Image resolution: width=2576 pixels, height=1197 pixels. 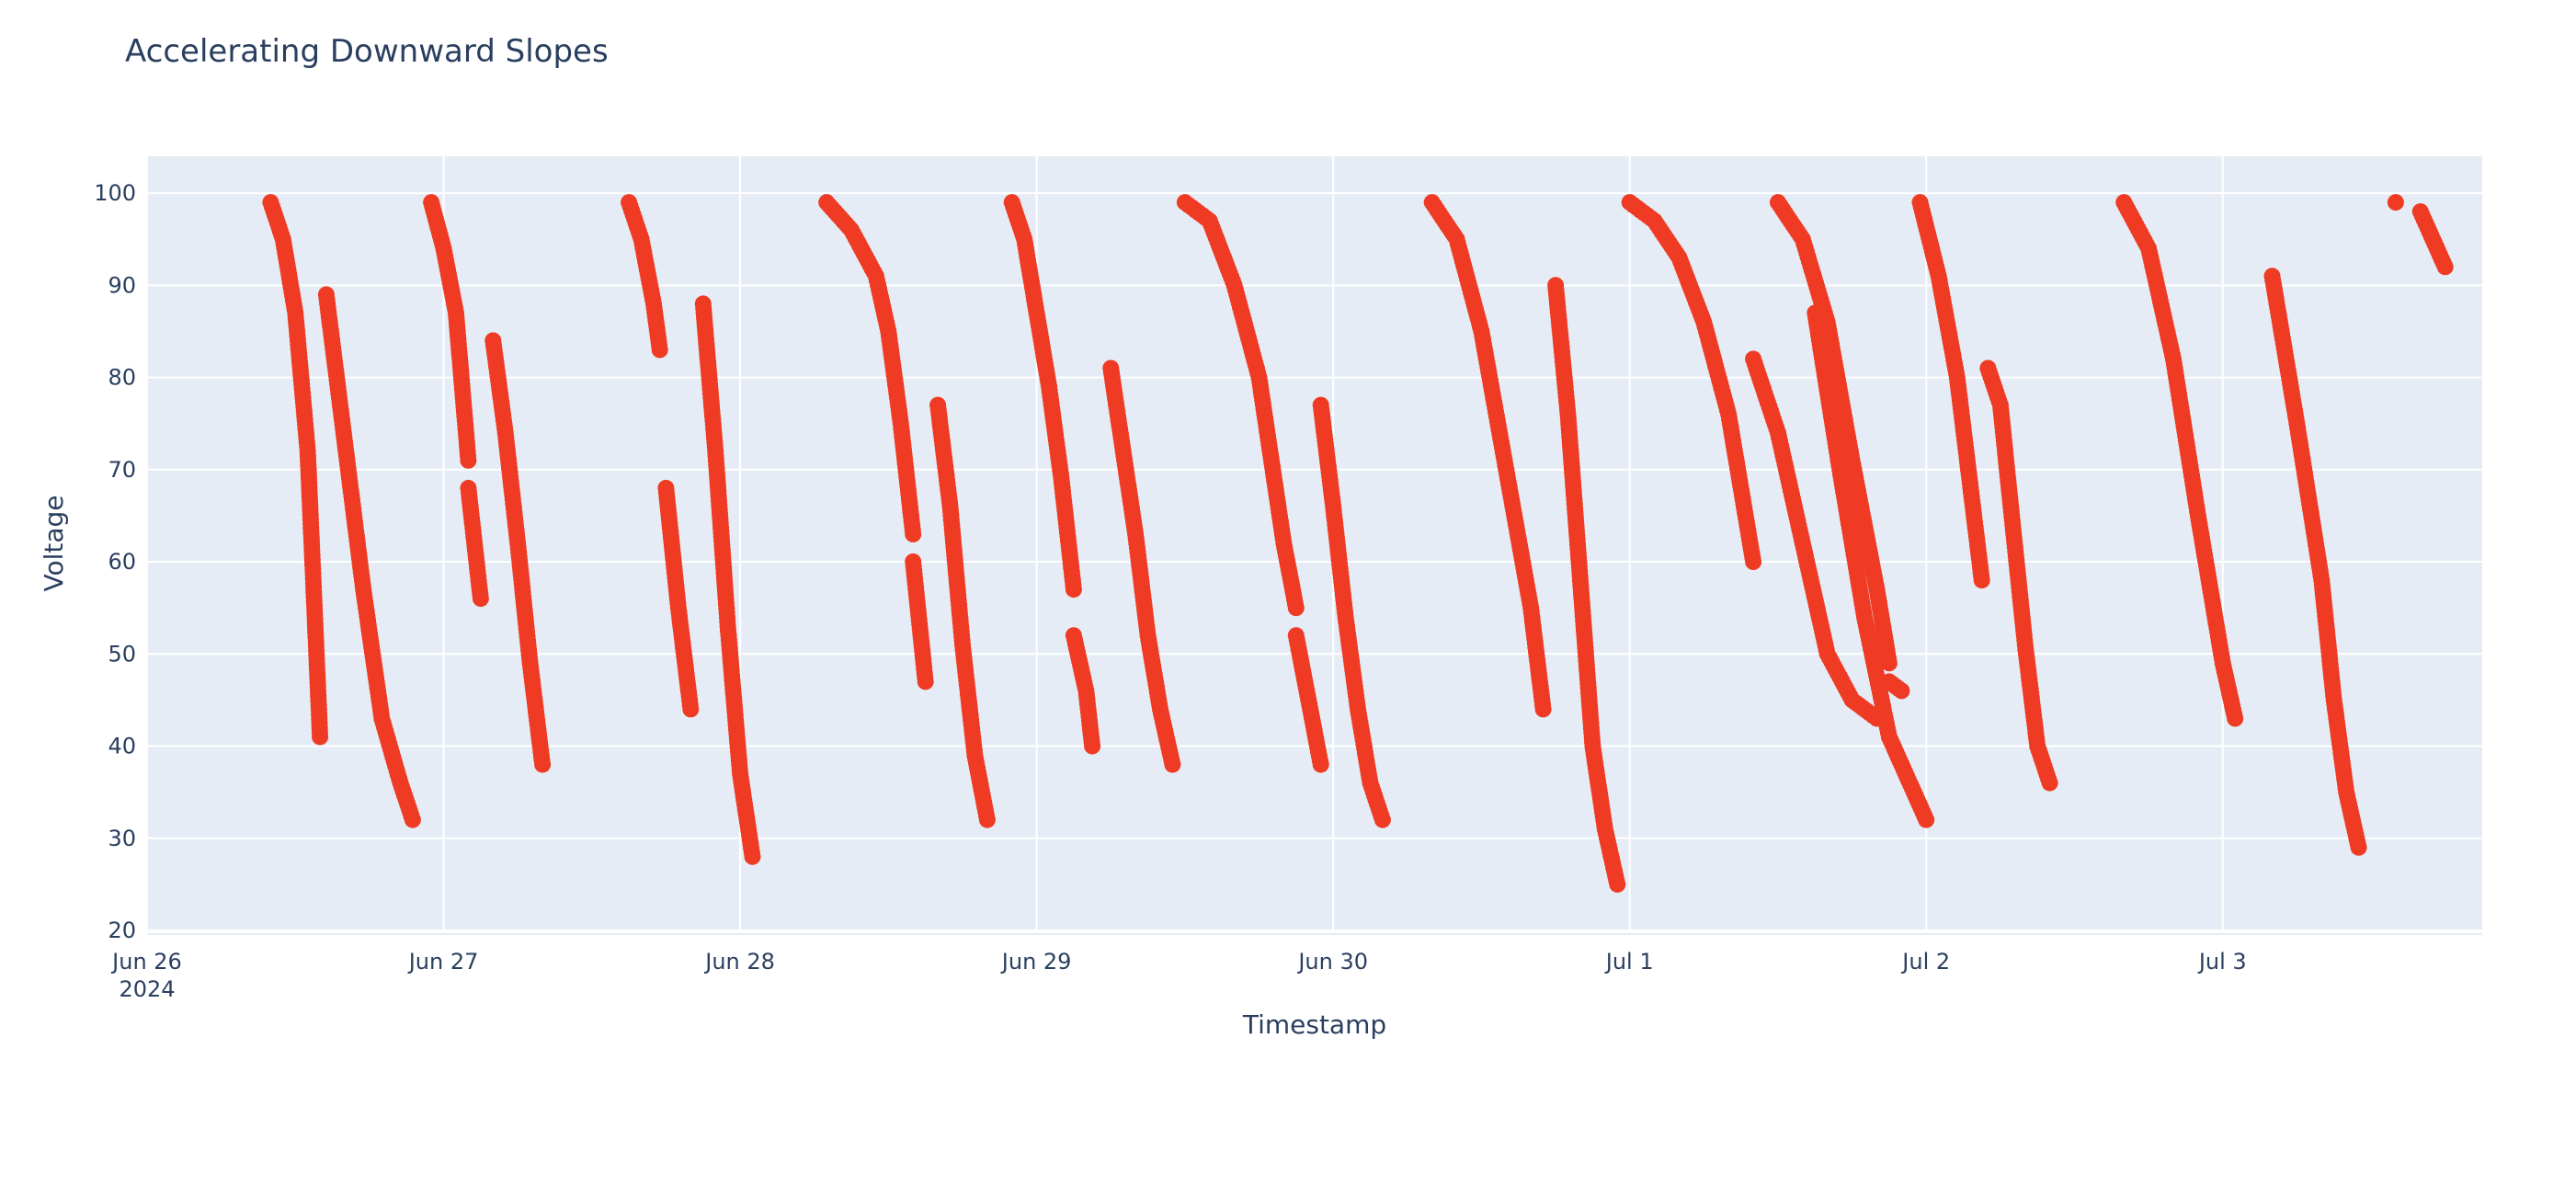 What do you see at coordinates (122, 746) in the screenshot?
I see `y-tick-label: 40` at bounding box center [122, 746].